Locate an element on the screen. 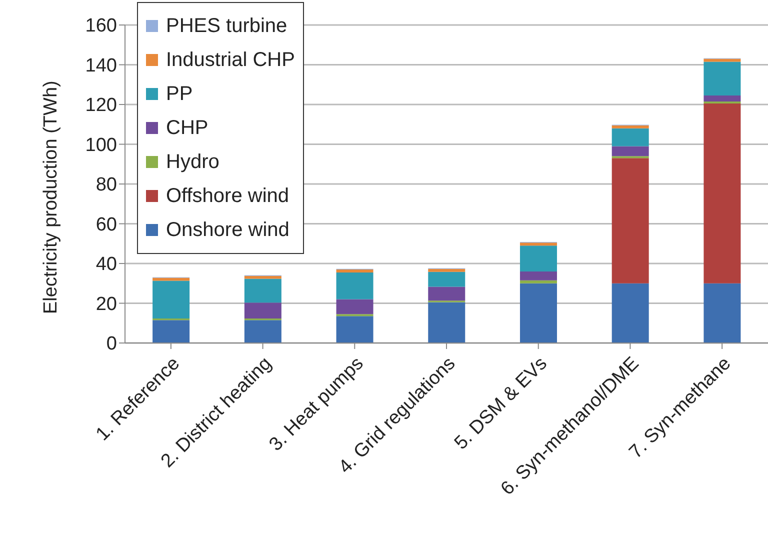  y-tick-label: 0 is located at coordinates (111, 344).